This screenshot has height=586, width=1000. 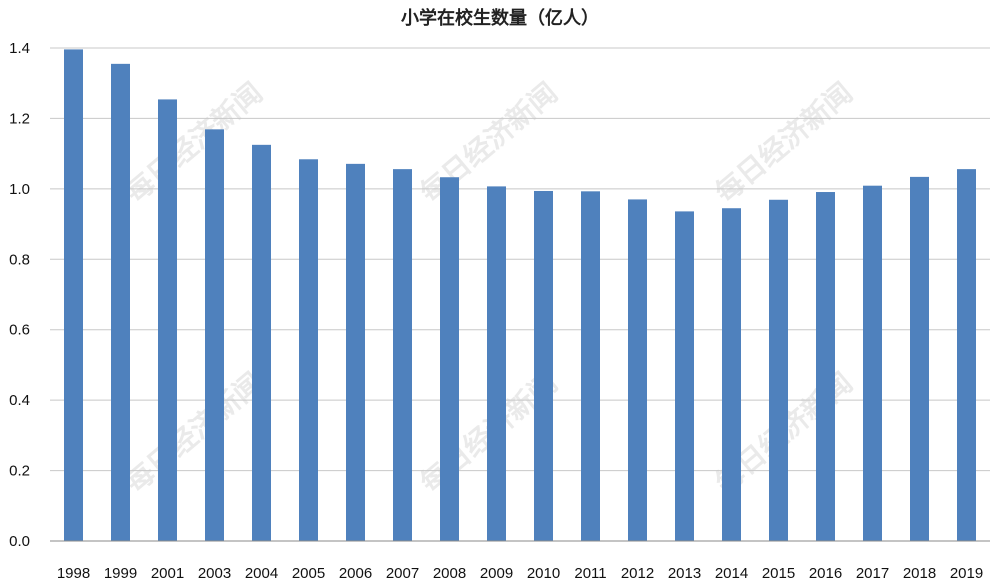 What do you see at coordinates (355, 573) in the screenshot?
I see `x-tick-label: 2006` at bounding box center [355, 573].